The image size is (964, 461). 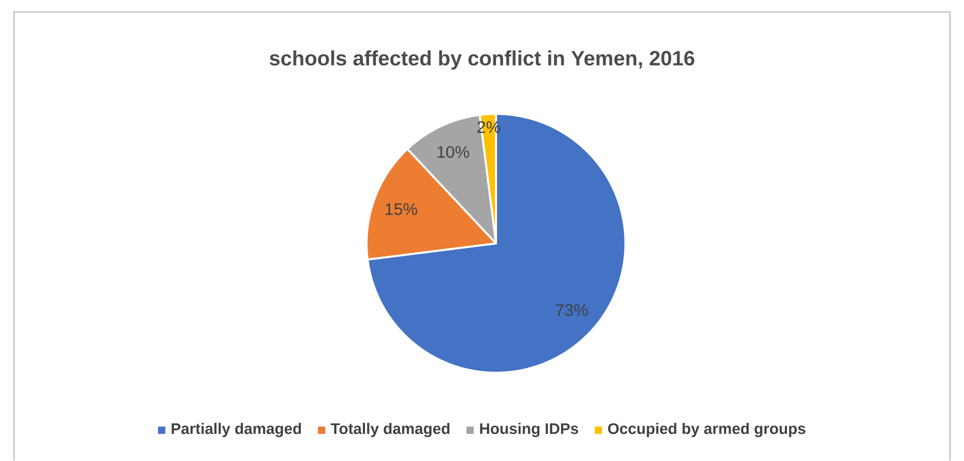 I want to click on data-label: 15%, so click(x=402, y=209).